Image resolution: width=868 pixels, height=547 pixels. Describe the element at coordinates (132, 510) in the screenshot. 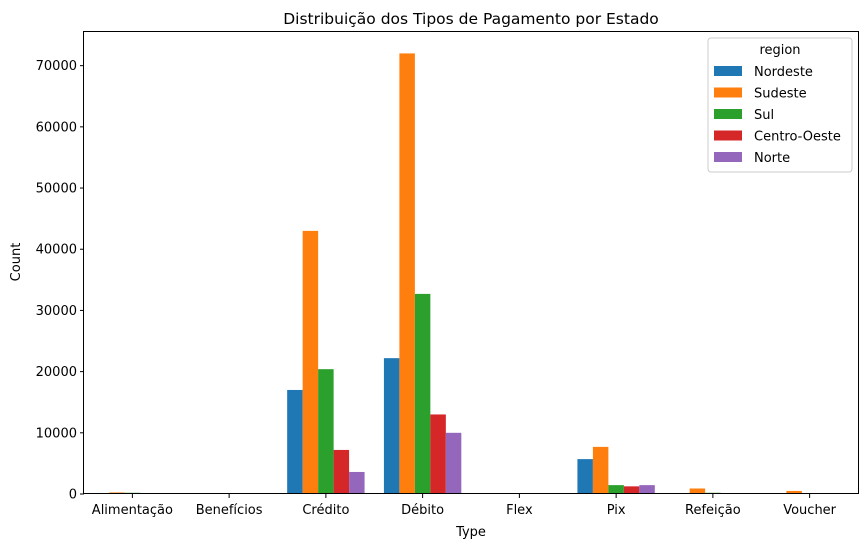

I see `x-tick-label: Alimentação` at that location.